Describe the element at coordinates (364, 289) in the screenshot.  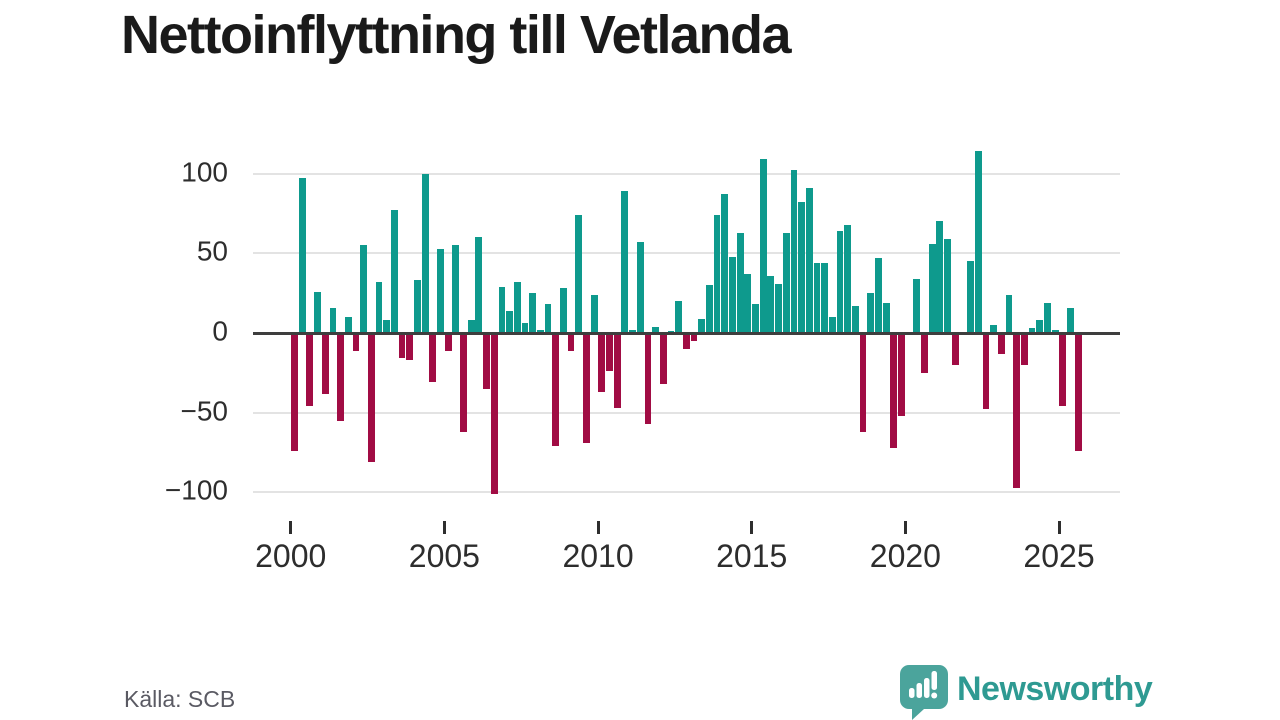
I see `bar-2002-Q2` at that location.